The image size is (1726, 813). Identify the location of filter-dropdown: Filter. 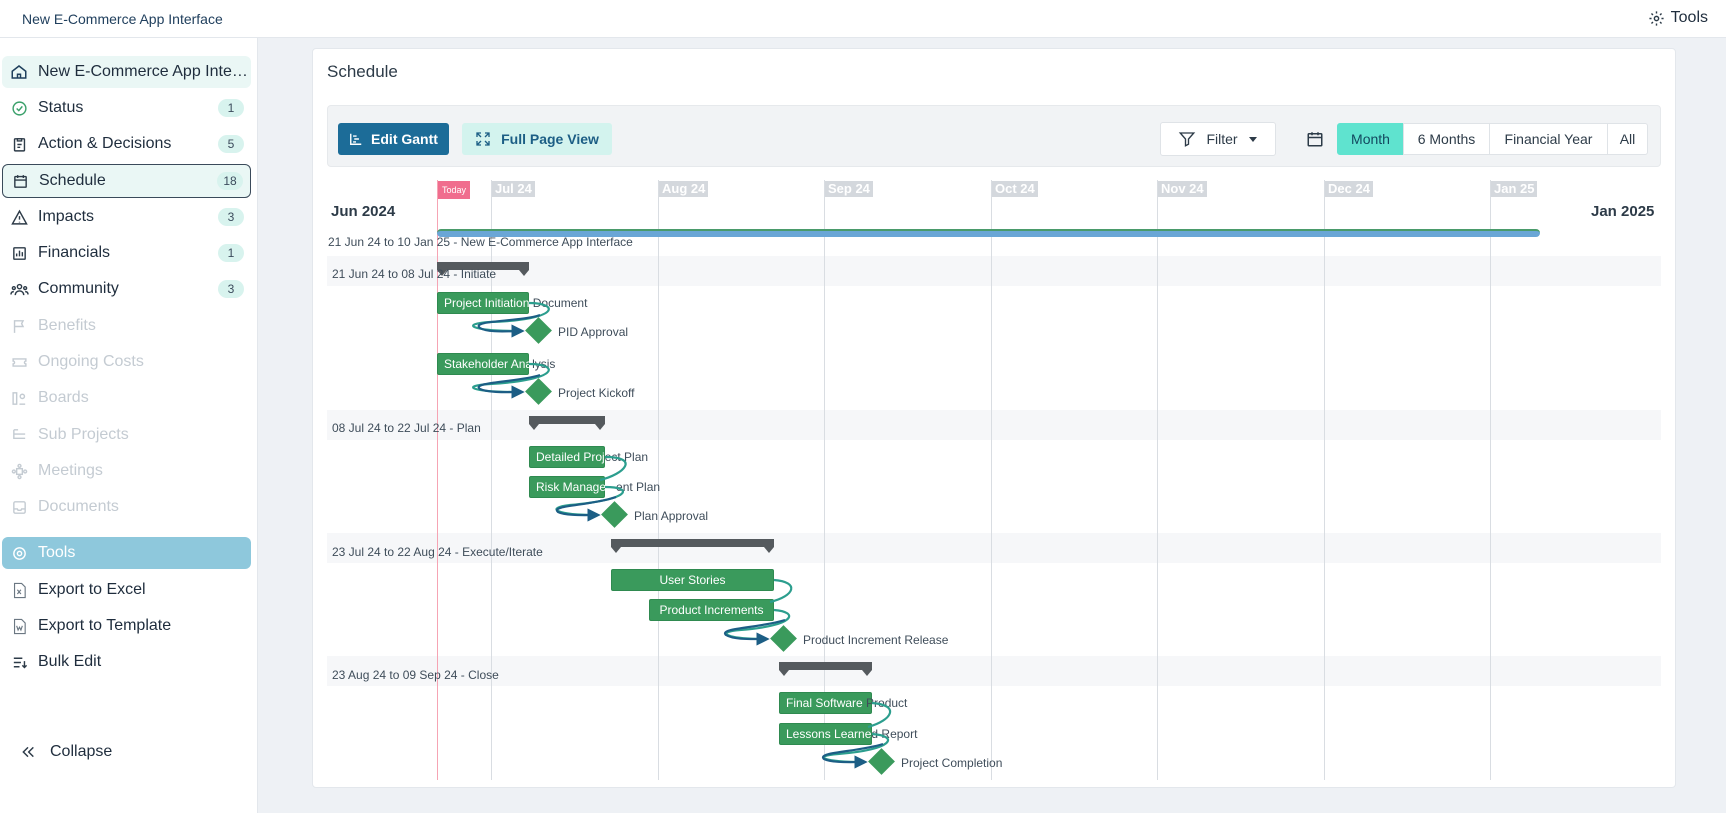
(1218, 139).